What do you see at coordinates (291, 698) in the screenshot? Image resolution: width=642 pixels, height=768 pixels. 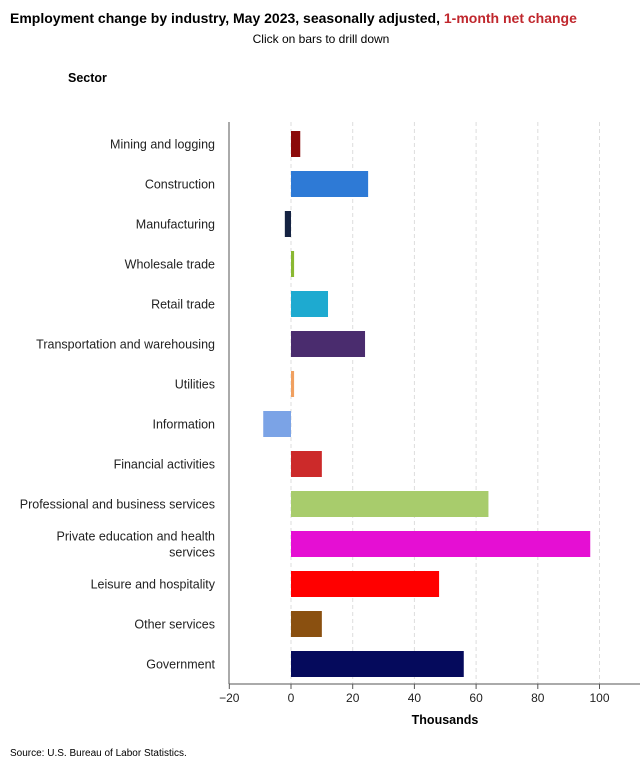 I see `x-tick-label: 0` at bounding box center [291, 698].